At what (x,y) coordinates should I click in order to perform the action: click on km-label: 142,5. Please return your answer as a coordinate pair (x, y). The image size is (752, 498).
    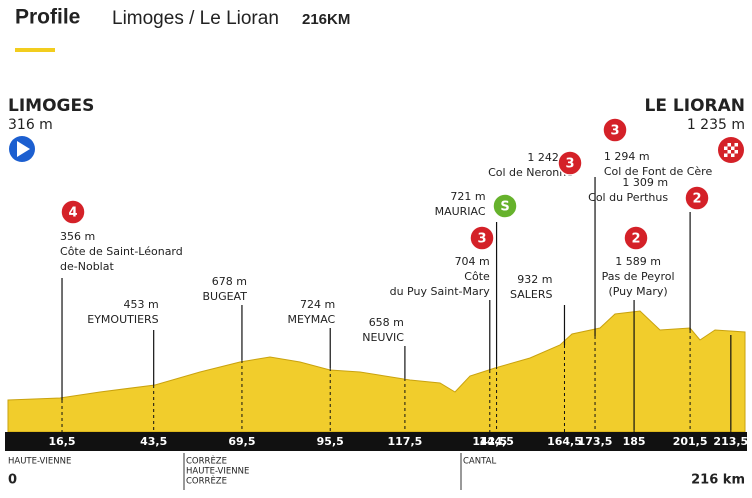
    Looking at the image, I should click on (489, 441).